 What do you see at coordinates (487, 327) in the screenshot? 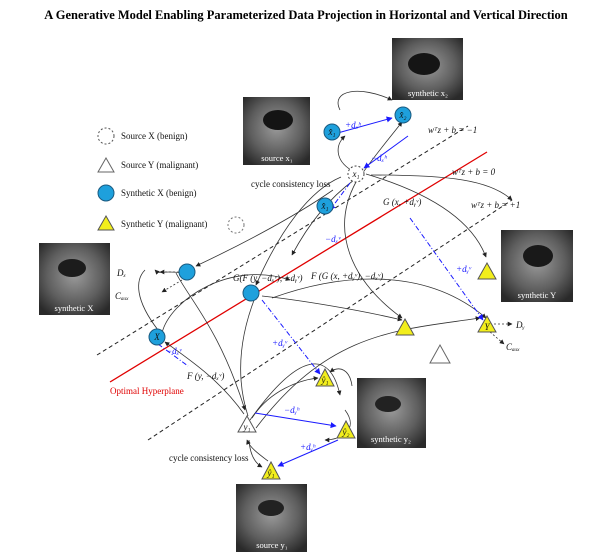
I see `node-label: Y` at bounding box center [487, 327].